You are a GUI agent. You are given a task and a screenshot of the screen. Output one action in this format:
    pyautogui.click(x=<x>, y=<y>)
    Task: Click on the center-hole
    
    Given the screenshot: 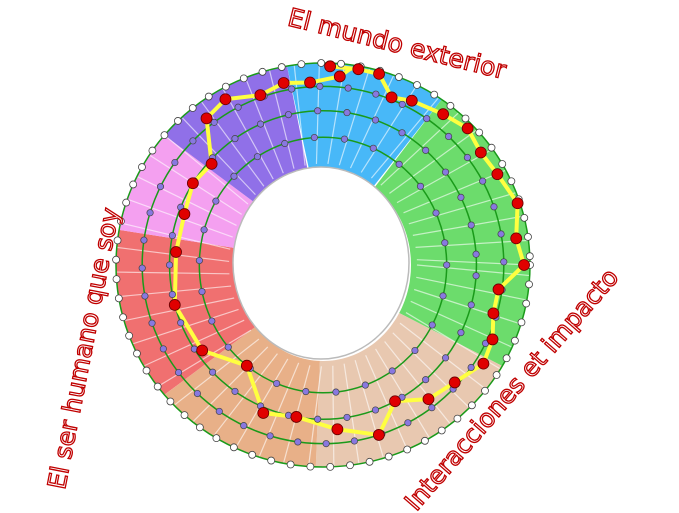 What is the action you would take?
    pyautogui.click(x=321, y=263)
    